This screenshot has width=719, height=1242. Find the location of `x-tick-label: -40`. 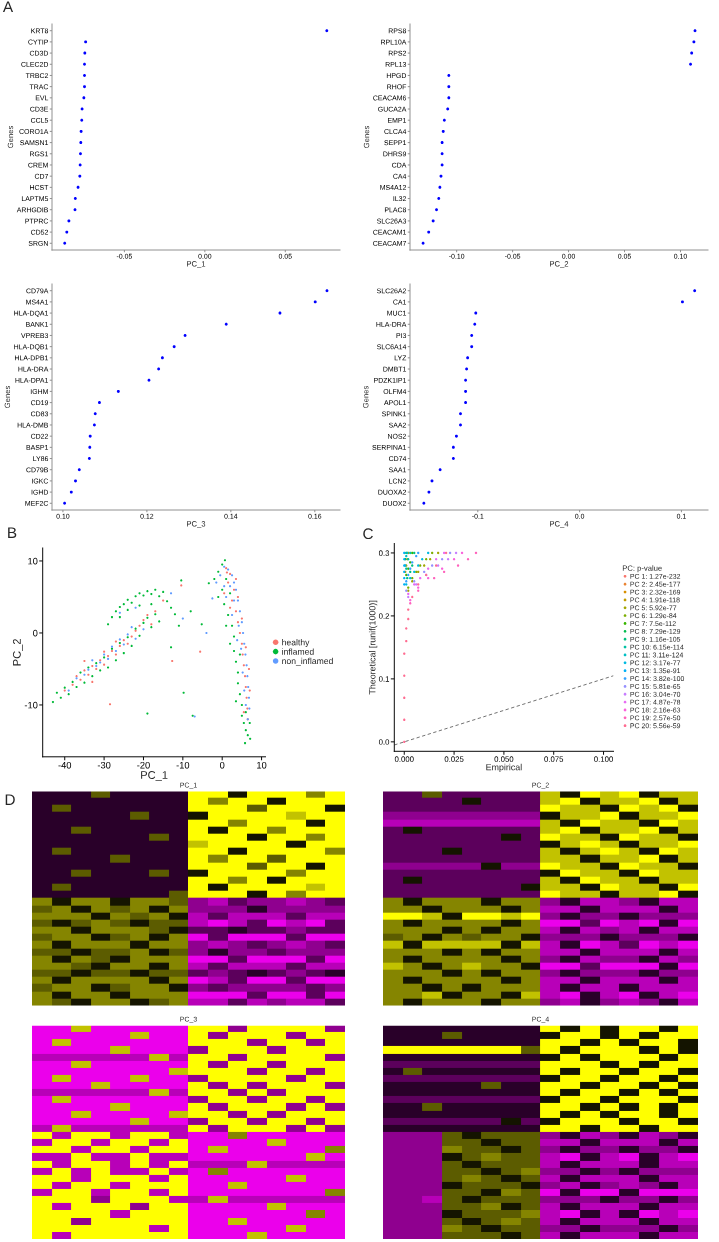

x-tick-label: -40 is located at coordinates (65, 765).